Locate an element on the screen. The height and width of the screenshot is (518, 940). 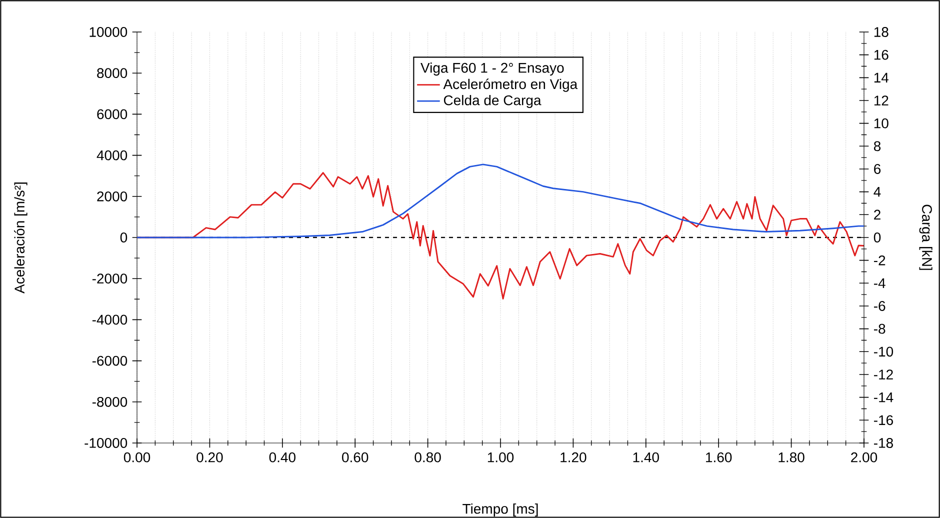
y-tick-label: 10000 is located at coordinates (109, 32).